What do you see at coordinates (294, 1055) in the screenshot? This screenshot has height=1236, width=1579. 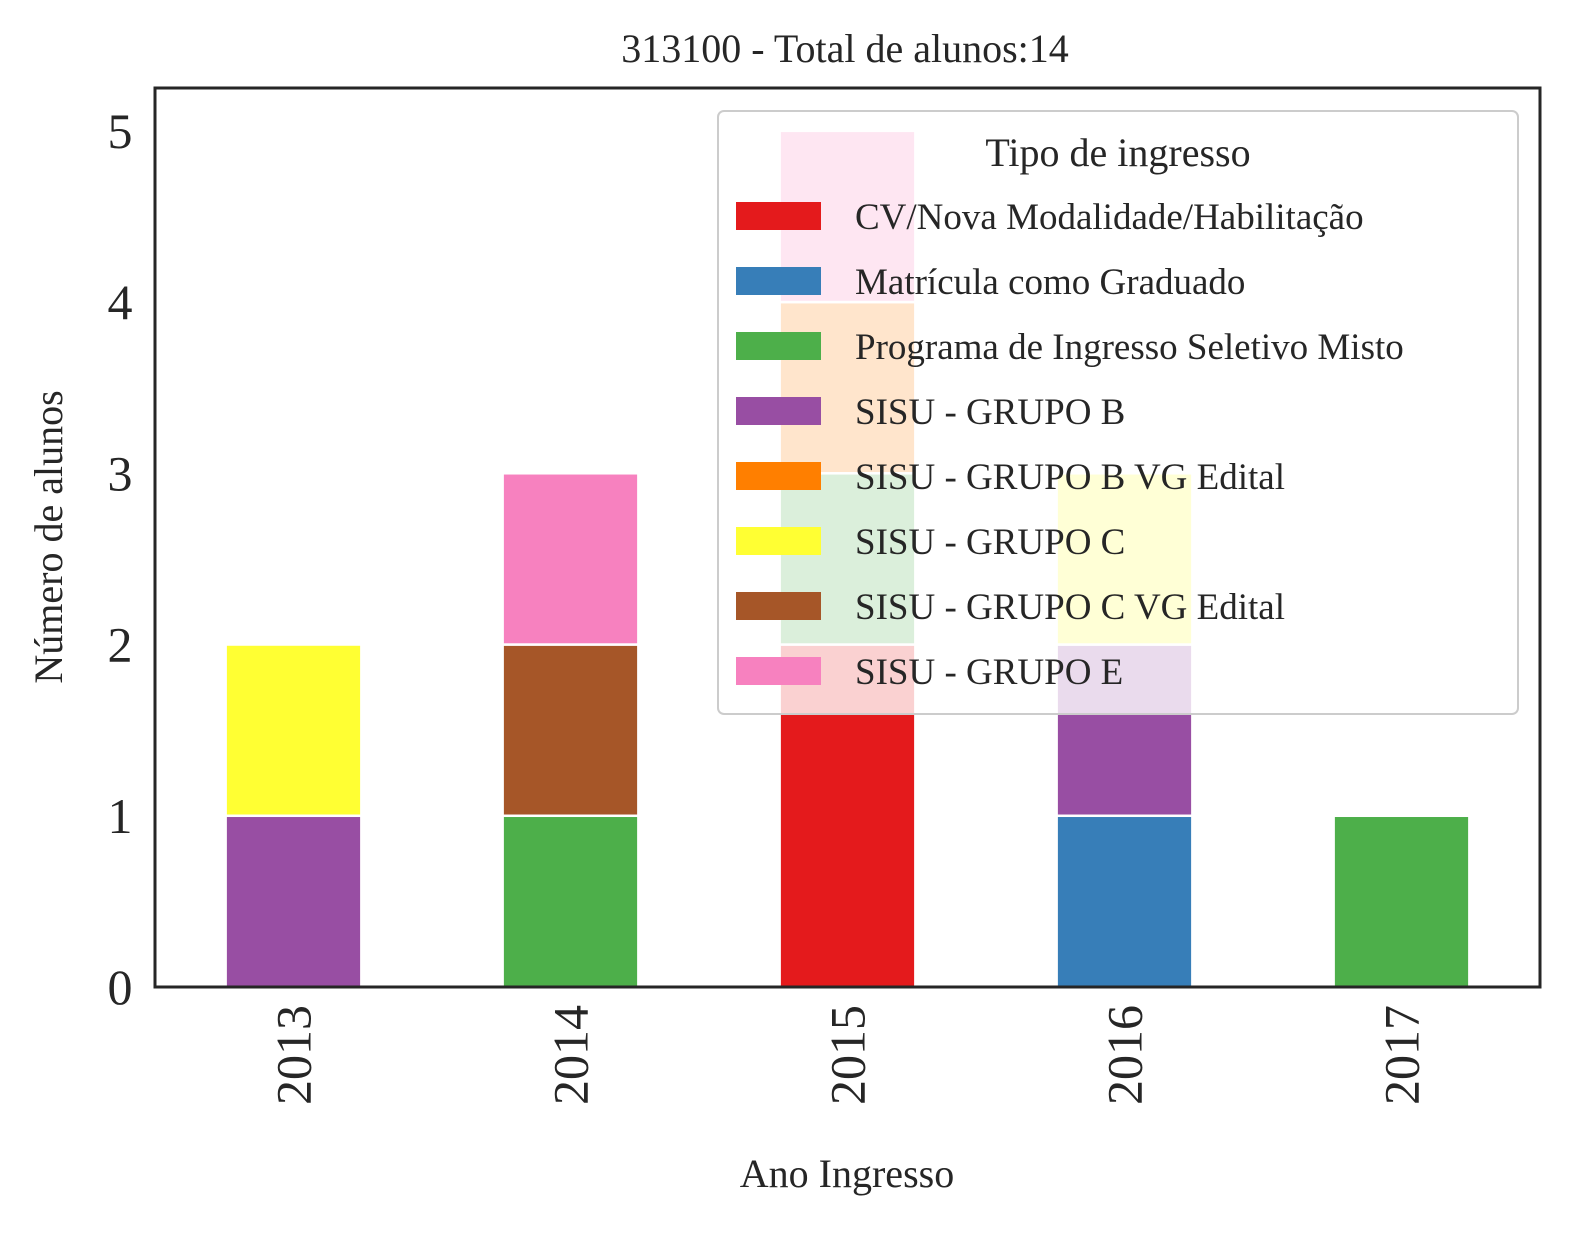 I see `x-tick-label: 2013` at bounding box center [294, 1055].